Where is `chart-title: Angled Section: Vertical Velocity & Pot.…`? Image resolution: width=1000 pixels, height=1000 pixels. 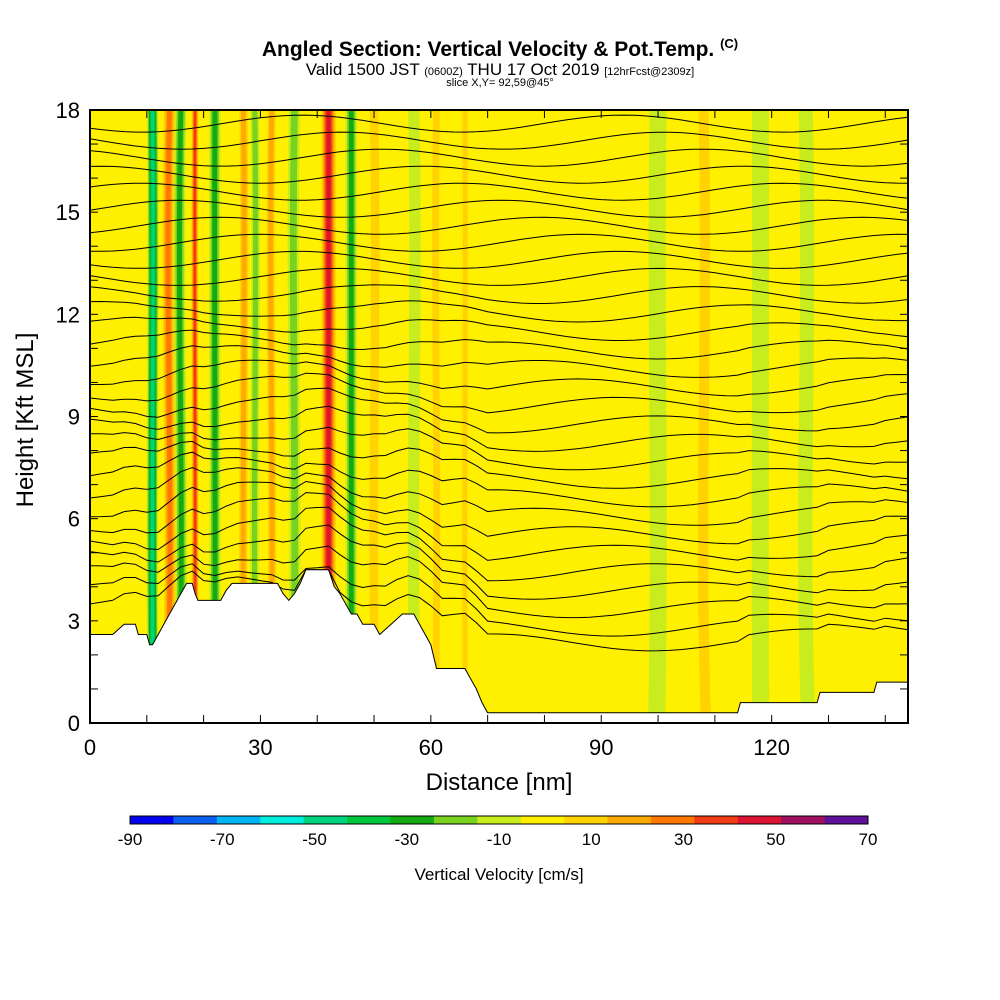 chart-title: Angled Section: Vertical Velocity & Pot.… is located at coordinates (500, 49).